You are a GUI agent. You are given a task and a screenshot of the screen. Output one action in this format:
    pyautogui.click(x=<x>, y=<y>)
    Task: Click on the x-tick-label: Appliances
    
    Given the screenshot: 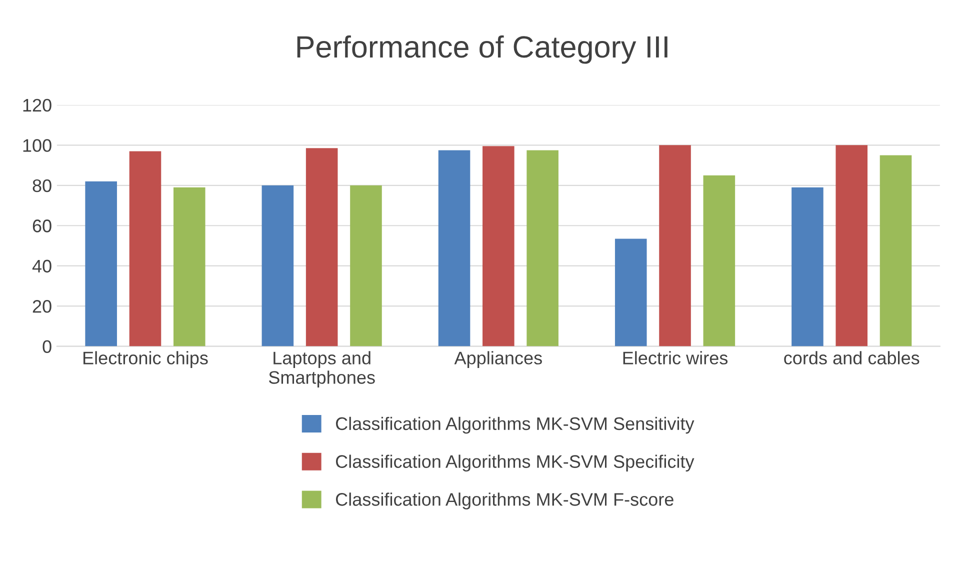 What is the action you would take?
    pyautogui.click(x=498, y=359)
    